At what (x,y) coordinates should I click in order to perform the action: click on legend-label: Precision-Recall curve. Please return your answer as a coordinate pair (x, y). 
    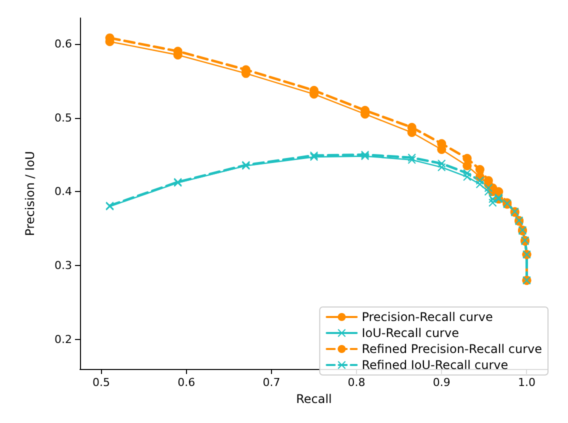
    Looking at the image, I should click on (427, 317).